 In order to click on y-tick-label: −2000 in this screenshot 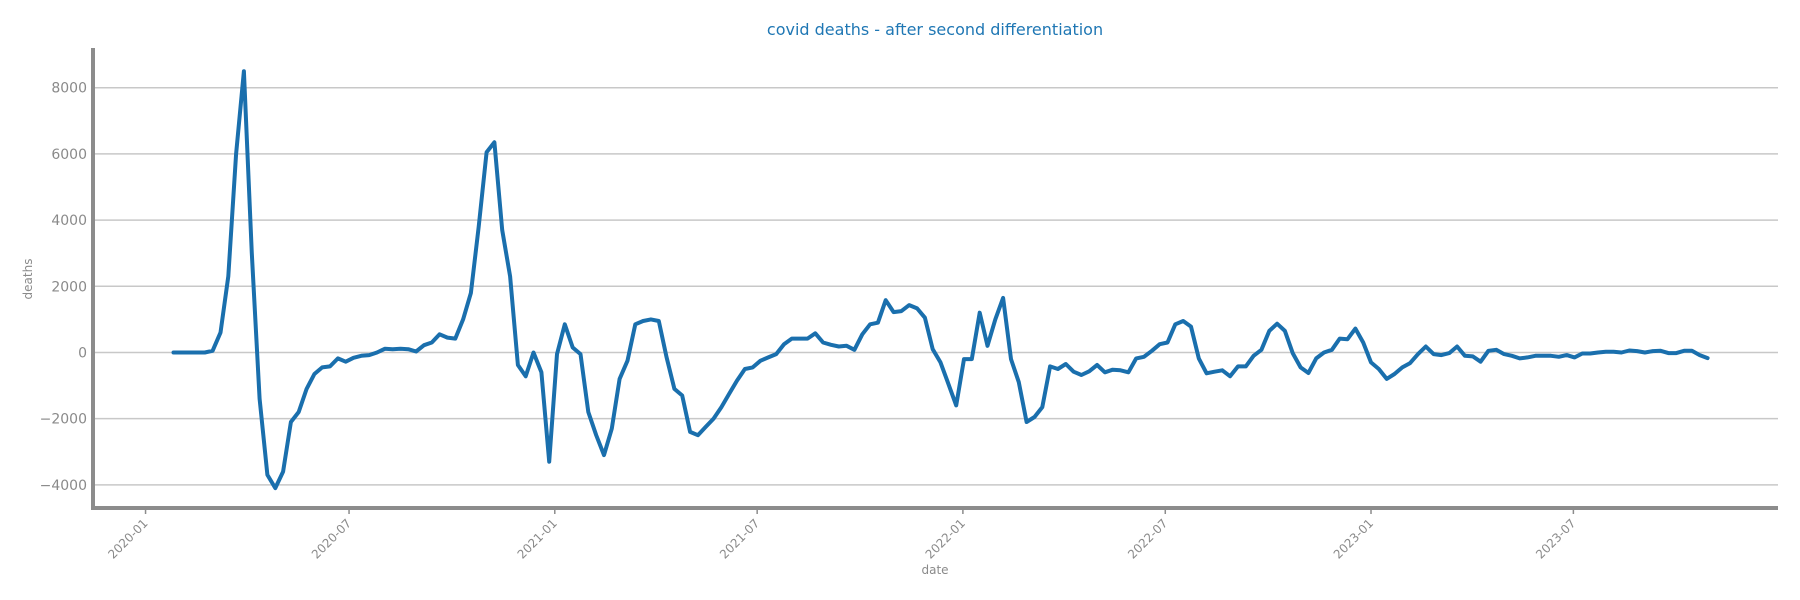, I will do `click(63, 420)`.